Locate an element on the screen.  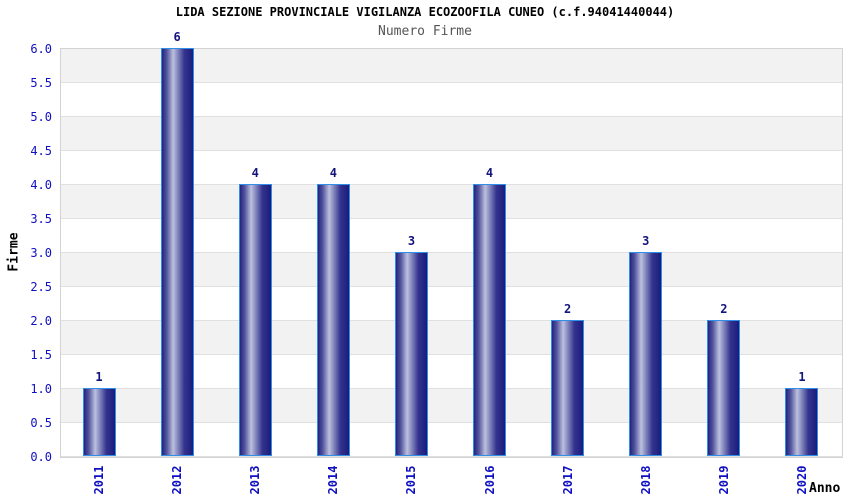
bar-2018 is located at coordinates (646, 354).